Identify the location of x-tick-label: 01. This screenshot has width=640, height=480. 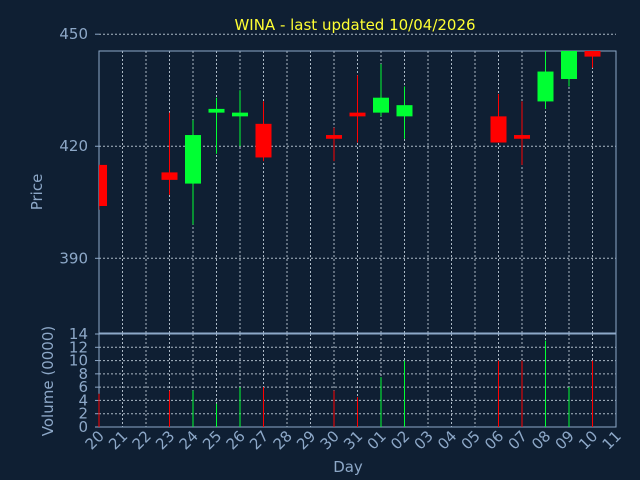
(377, 440).